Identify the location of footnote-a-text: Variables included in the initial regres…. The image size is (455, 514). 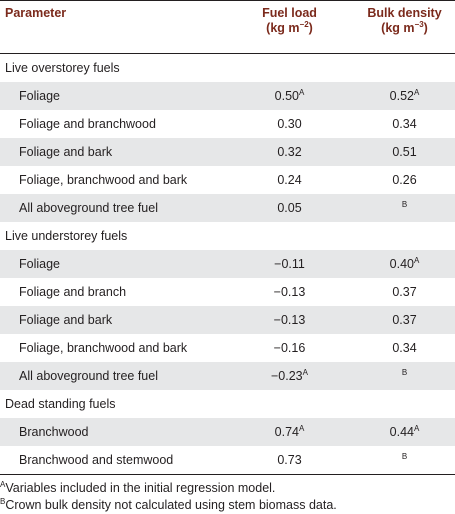
(140, 488).